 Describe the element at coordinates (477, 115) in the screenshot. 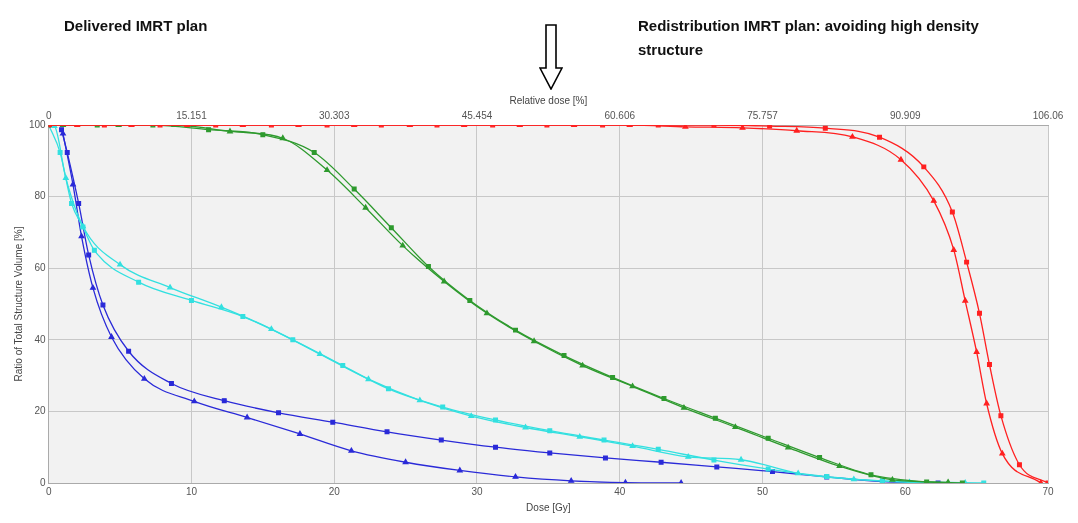

I see `x2-tick-label: 45.454` at that location.